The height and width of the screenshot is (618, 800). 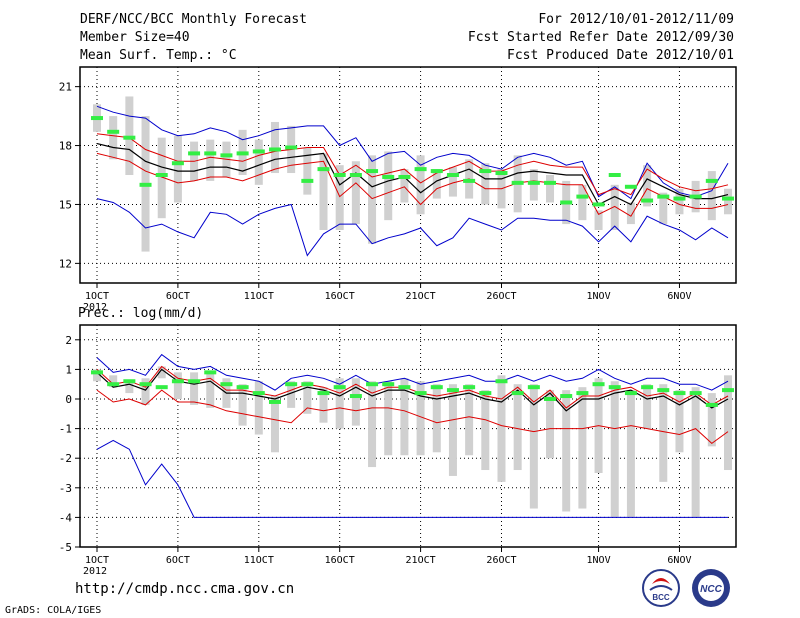 I want to click on prec-xtick-label: 16OCT, so click(x=340, y=560).